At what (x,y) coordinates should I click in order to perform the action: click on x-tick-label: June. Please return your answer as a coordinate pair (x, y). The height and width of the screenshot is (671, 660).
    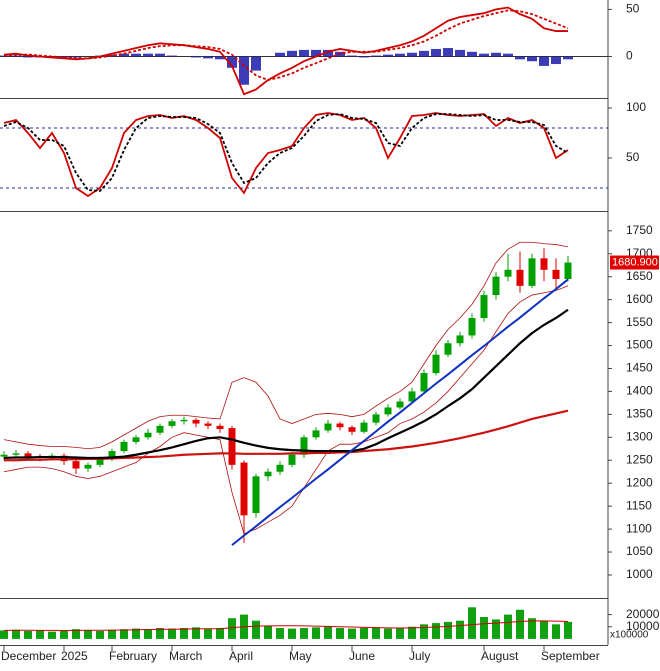
    Looking at the image, I should click on (362, 656).